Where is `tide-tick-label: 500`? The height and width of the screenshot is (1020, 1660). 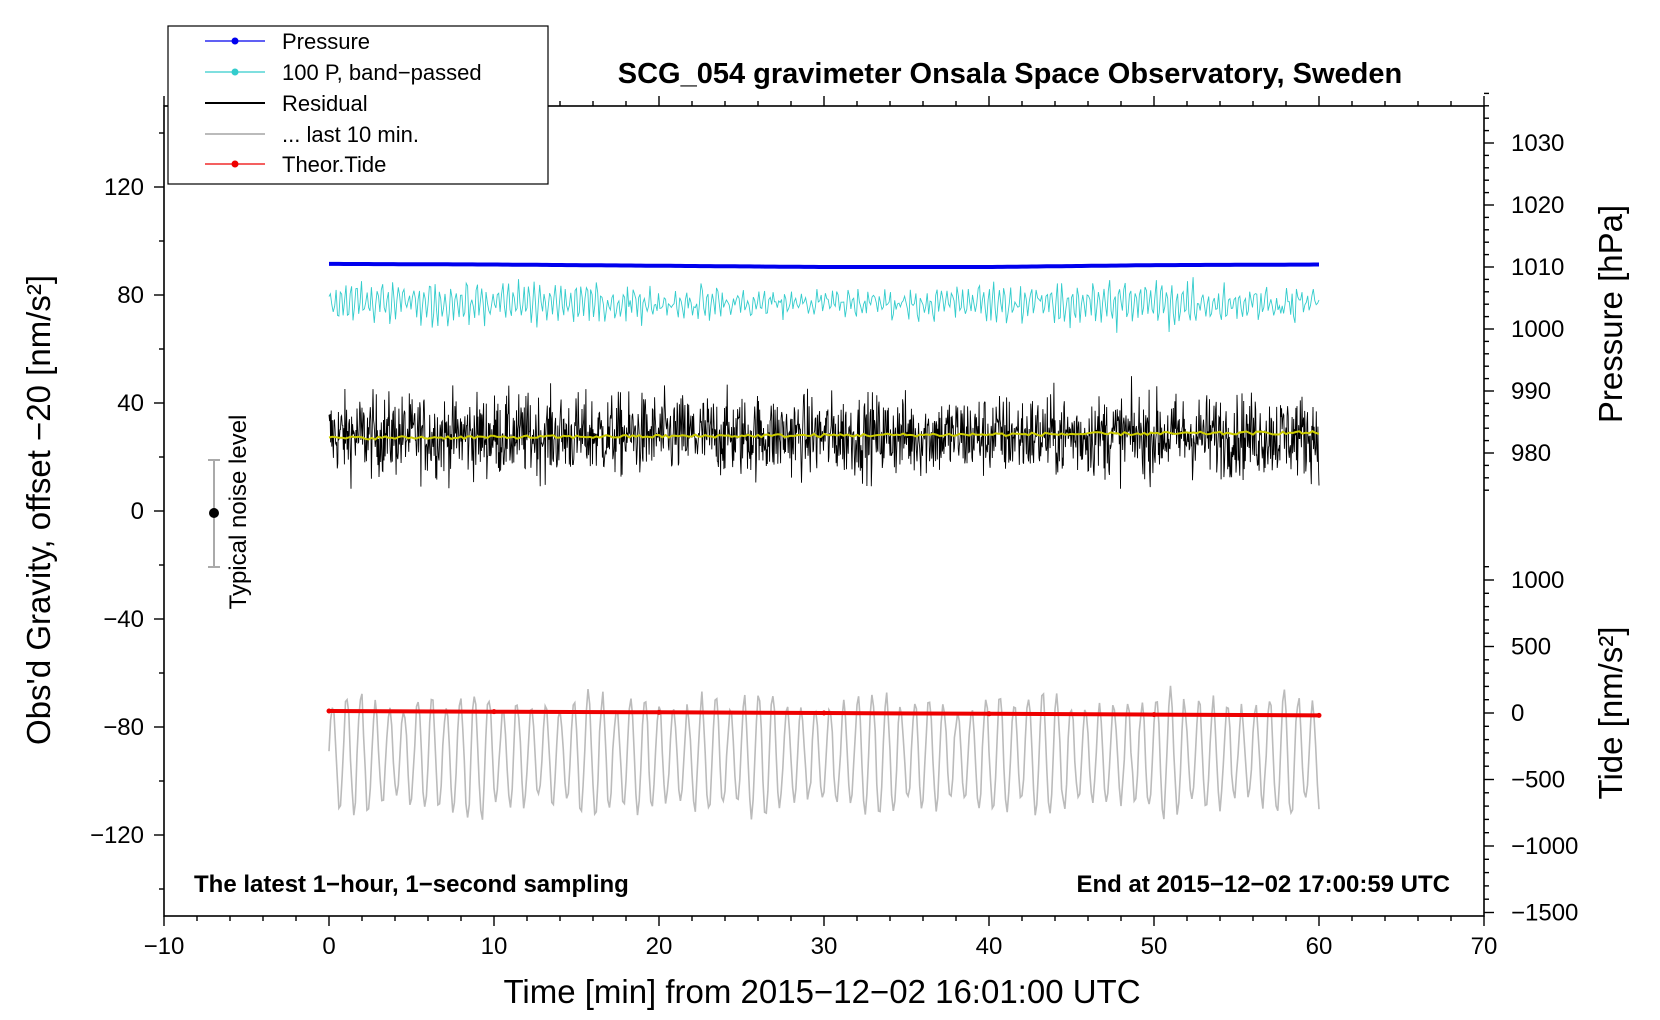
tide-tick-label: 500 is located at coordinates (1531, 647).